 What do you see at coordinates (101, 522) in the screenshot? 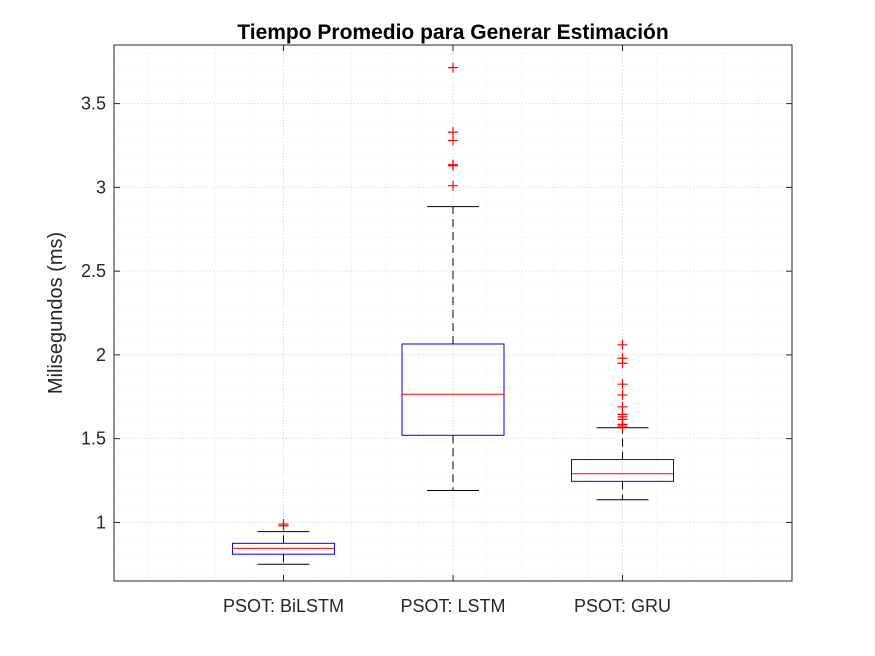
I see `y-tick-label: 1` at bounding box center [101, 522].